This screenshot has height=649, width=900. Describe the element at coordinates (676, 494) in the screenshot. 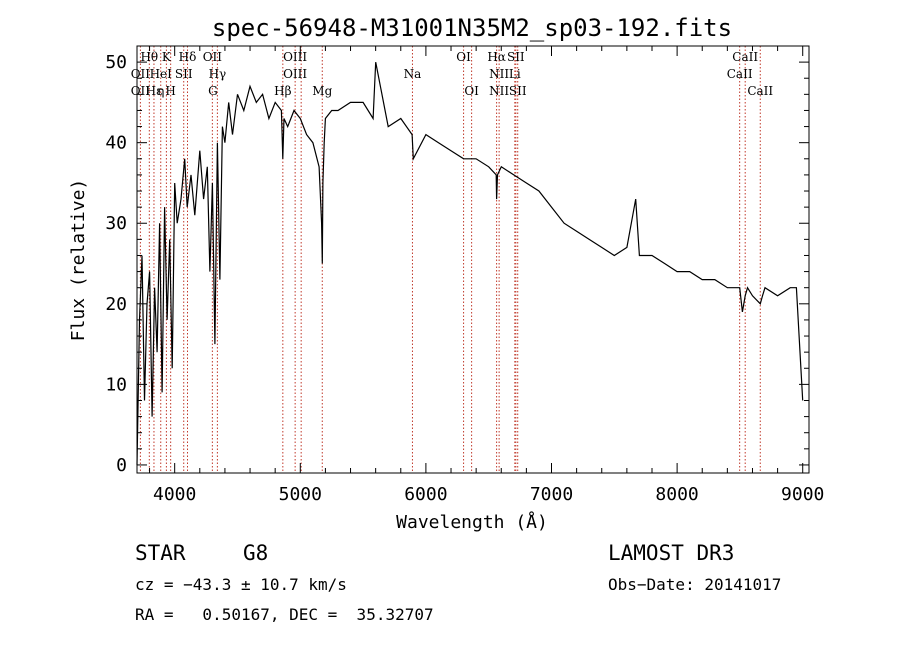

I see `x-tick-label-8000: 8000` at that location.